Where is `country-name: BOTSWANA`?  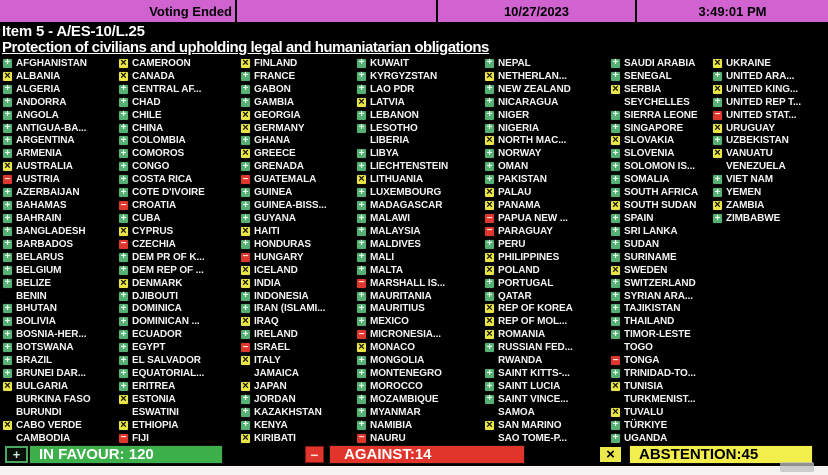
country-name: BOTSWANA is located at coordinates (45, 348).